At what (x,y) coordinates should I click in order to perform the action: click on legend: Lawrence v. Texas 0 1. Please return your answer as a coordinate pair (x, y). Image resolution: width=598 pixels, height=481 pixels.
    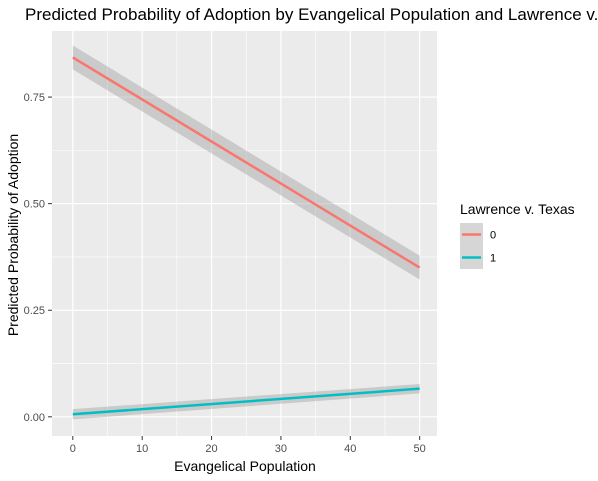
    Looking at the image, I should click on (517, 235).